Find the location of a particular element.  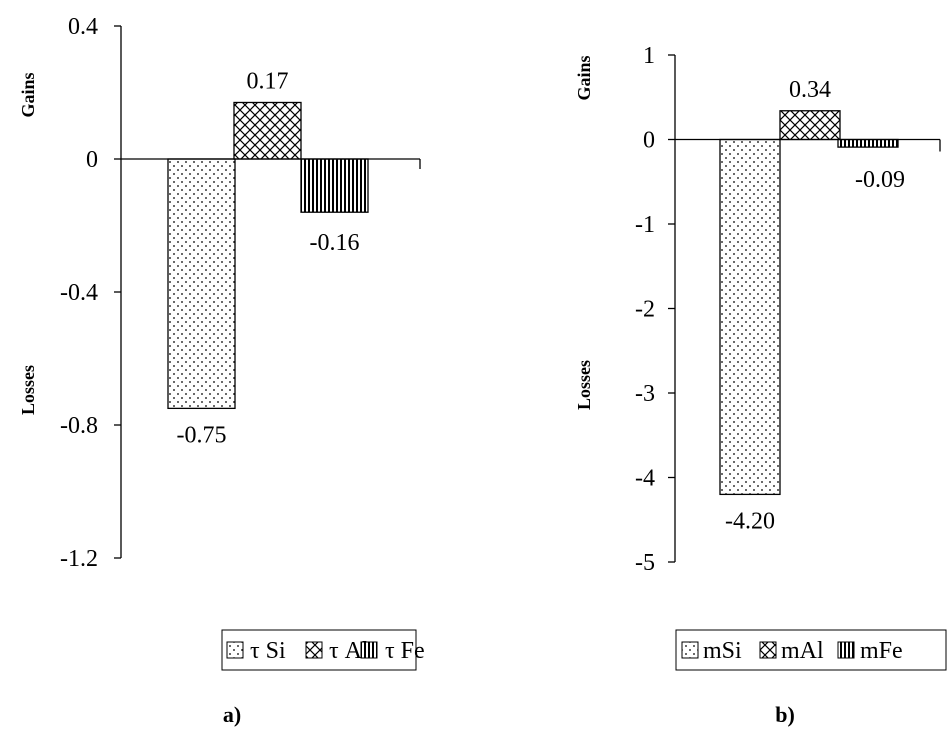

panel-a-bar-τal is located at coordinates (267, 130).